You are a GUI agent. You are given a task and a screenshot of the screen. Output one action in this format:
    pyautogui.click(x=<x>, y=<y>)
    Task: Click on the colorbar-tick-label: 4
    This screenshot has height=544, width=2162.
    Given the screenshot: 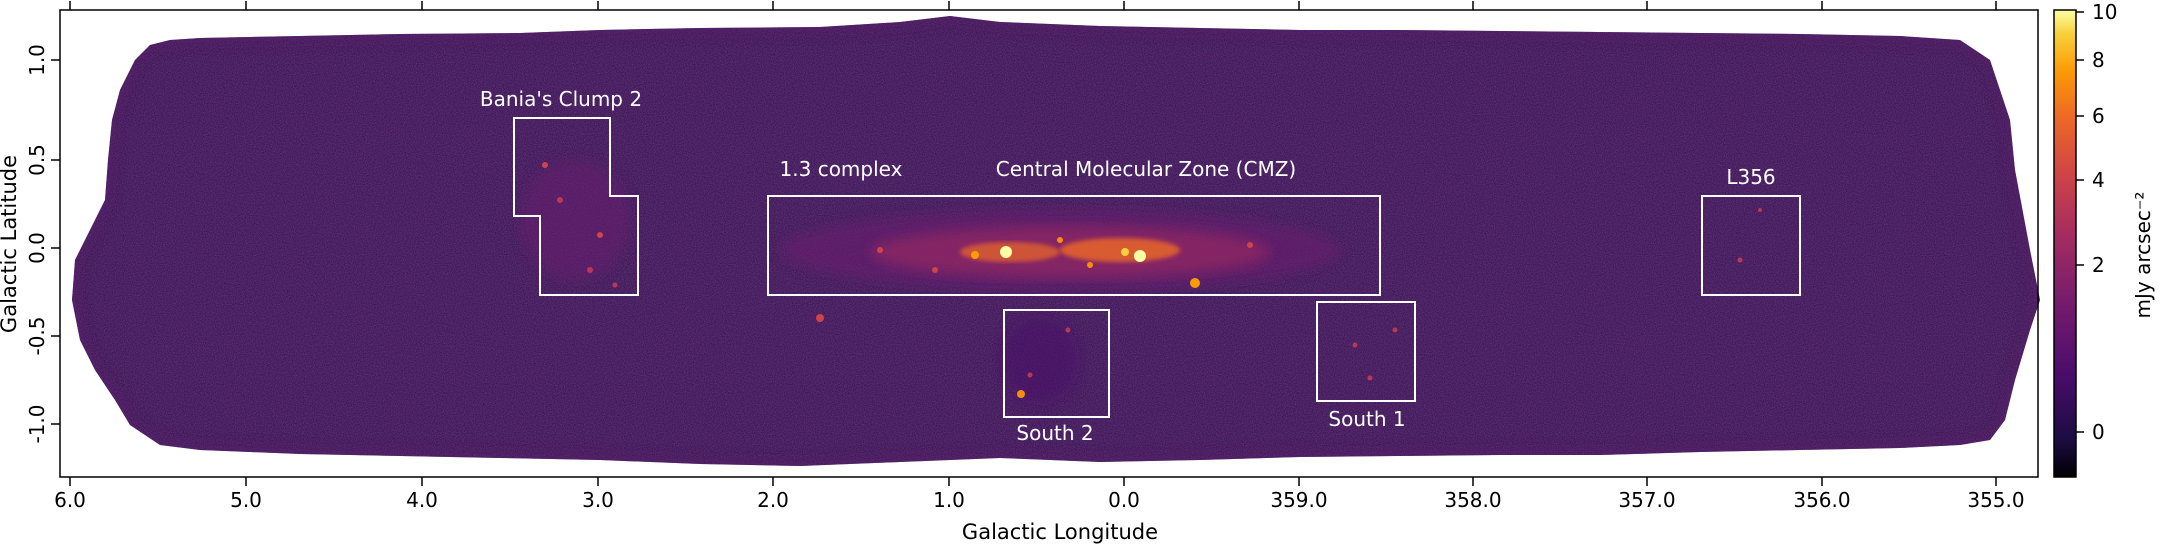 What is the action you would take?
    pyautogui.click(x=2098, y=180)
    